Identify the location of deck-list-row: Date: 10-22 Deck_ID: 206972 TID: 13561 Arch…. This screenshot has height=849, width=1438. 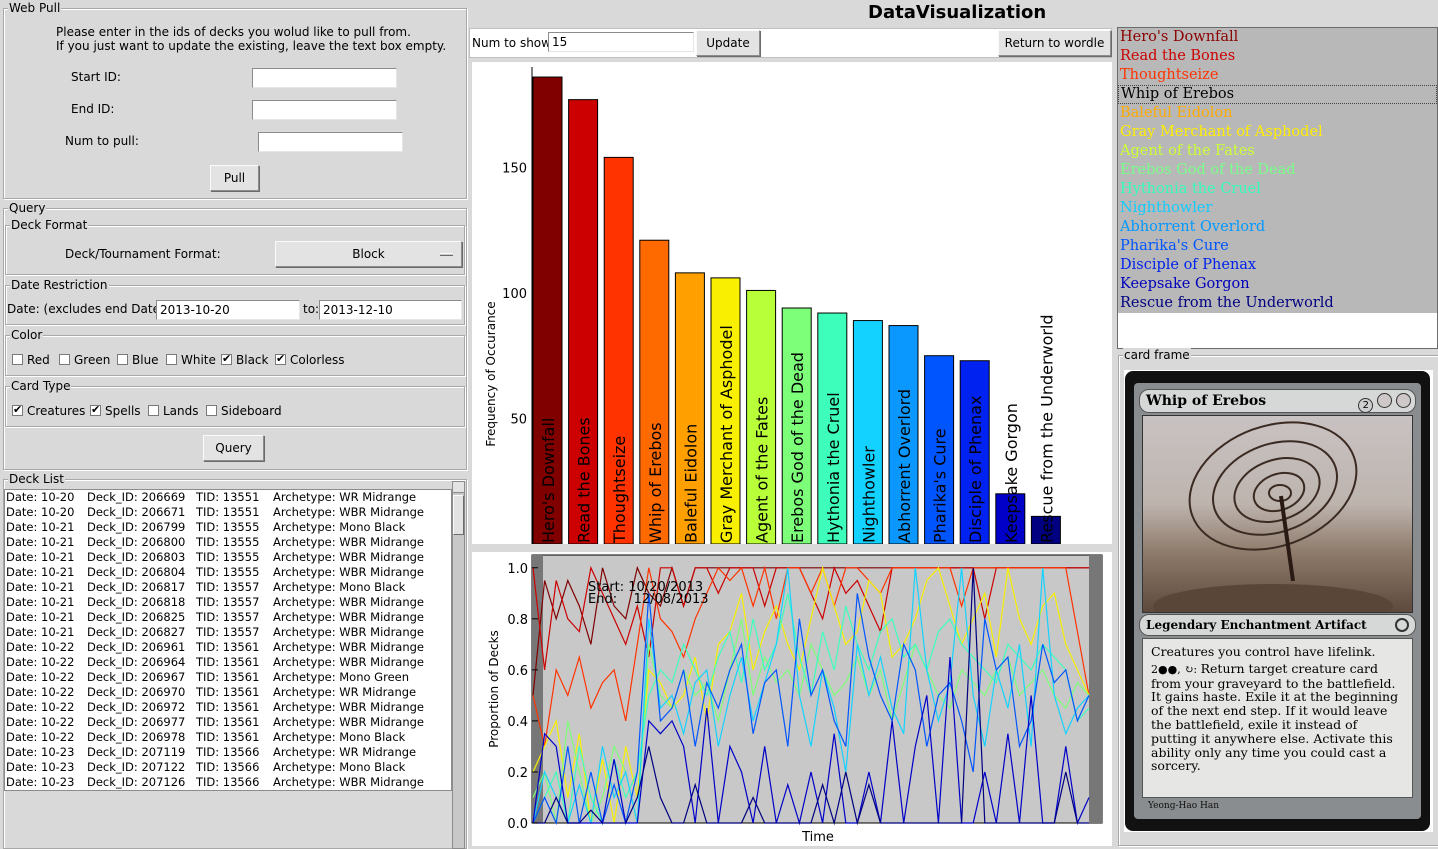
(228, 707).